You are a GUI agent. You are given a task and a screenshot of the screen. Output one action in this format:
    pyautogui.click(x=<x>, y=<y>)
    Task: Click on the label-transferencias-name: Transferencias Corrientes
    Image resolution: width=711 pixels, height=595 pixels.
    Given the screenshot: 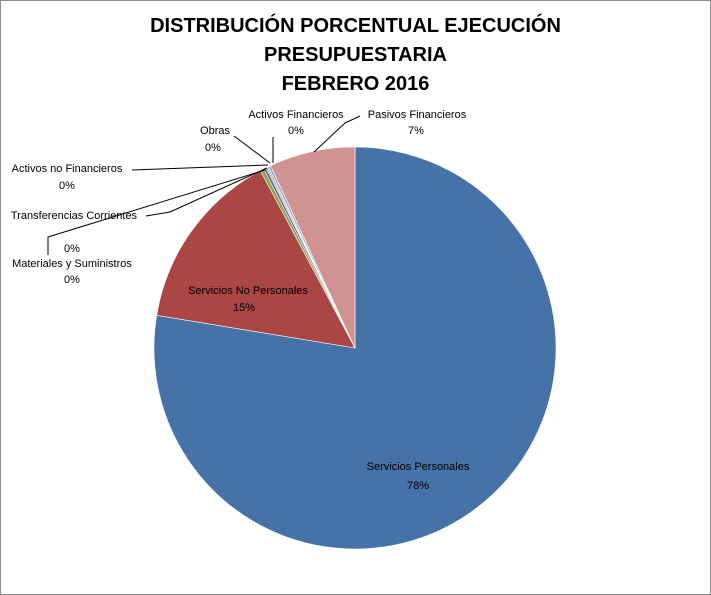 What is the action you would take?
    pyautogui.click(x=74, y=216)
    